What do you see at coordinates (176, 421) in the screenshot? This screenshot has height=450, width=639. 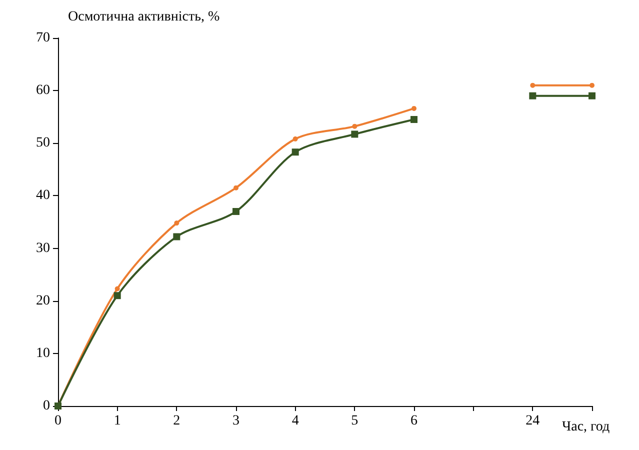 I see `x-tick-label: 2` at bounding box center [176, 421].